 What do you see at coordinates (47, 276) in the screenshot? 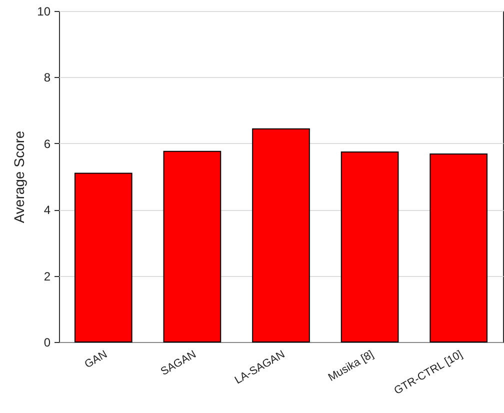
I see `y-tick-label: 2` at bounding box center [47, 276].